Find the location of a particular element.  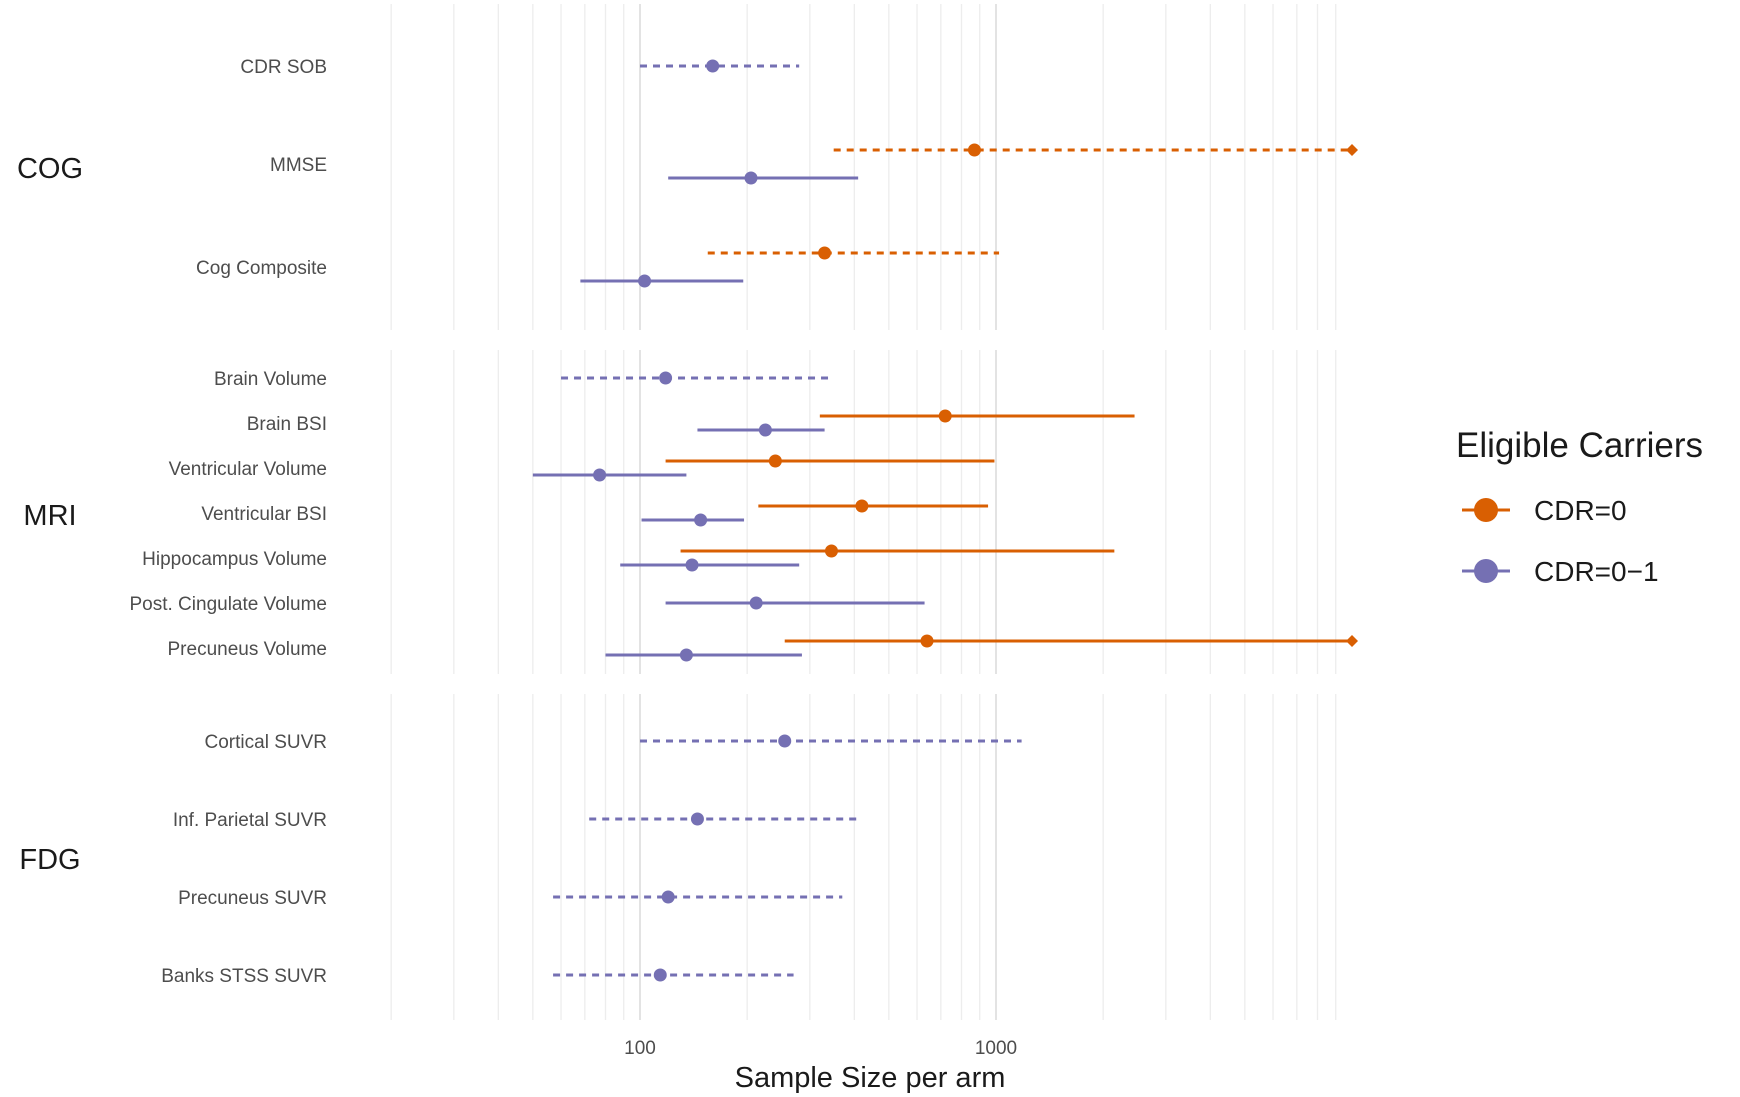

row-label: Precuneus Volume is located at coordinates (248, 649).